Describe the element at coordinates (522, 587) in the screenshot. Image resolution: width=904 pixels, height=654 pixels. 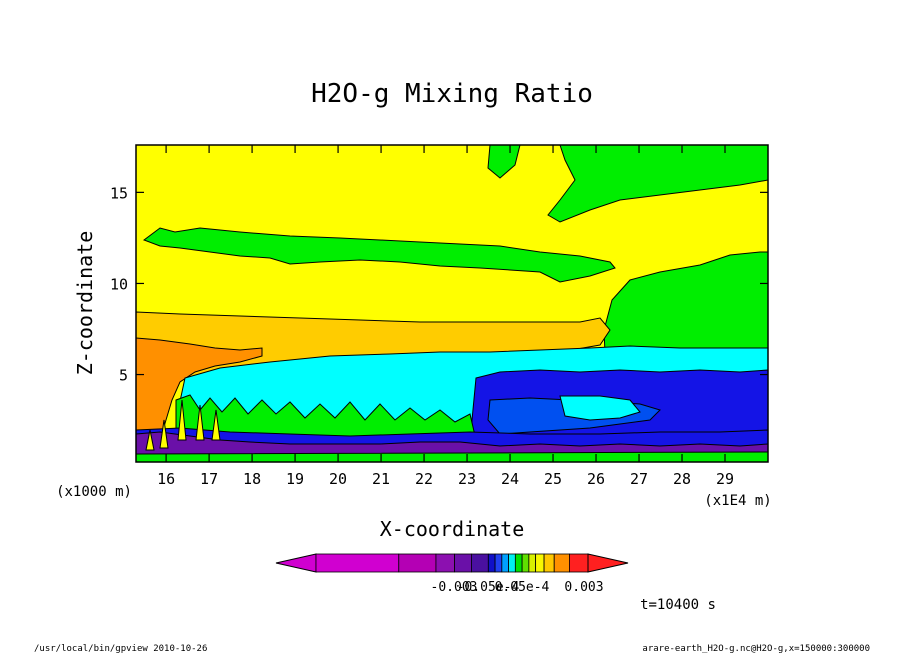
I see `colorbar-label-2: 0.05e-4` at that location.